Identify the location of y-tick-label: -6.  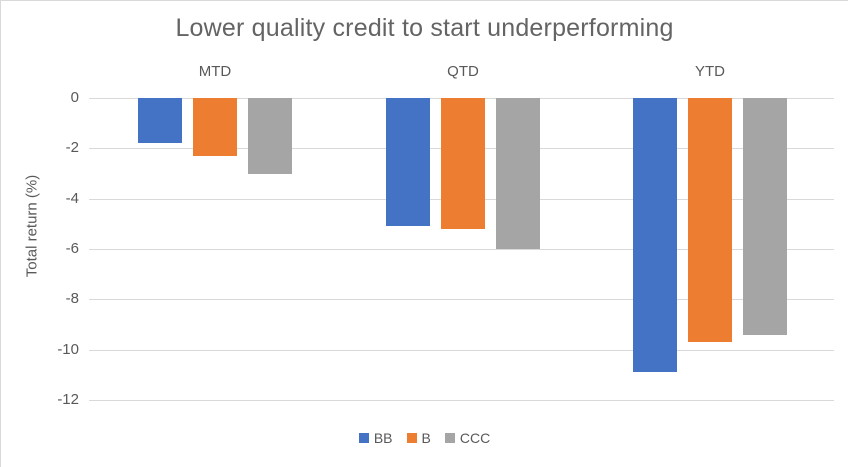
(72, 248).